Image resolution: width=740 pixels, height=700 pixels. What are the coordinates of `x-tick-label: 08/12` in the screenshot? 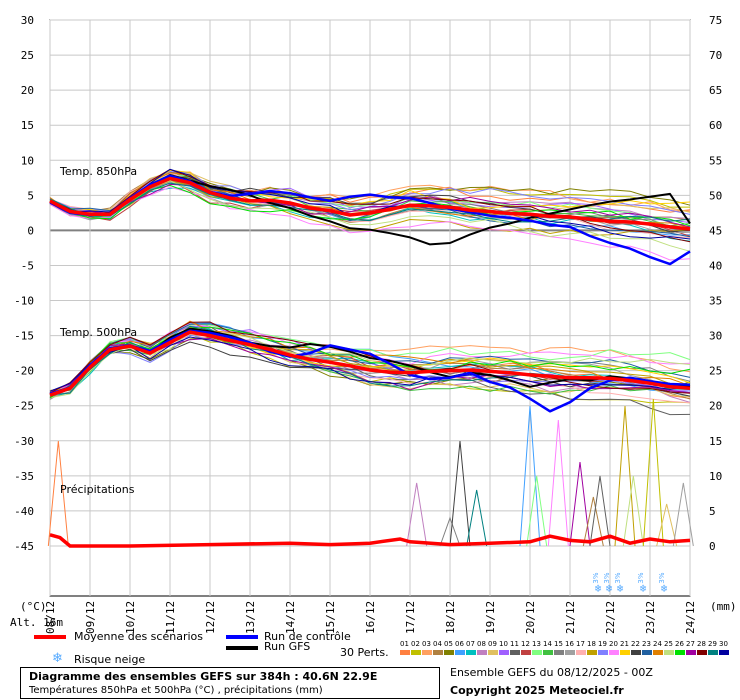 It's located at (50, 617).